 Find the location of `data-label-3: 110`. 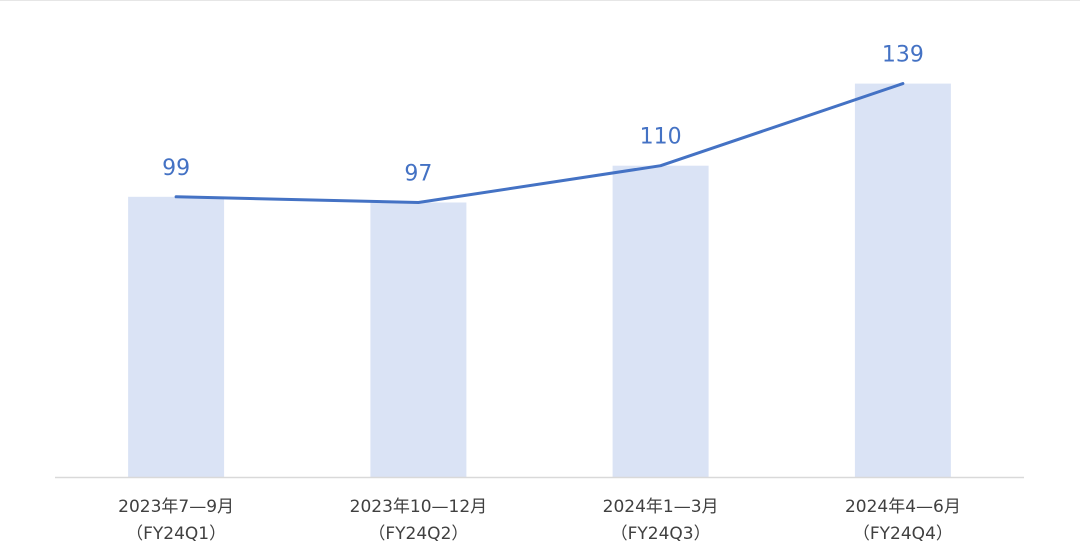

data-label-3: 110 is located at coordinates (661, 137).